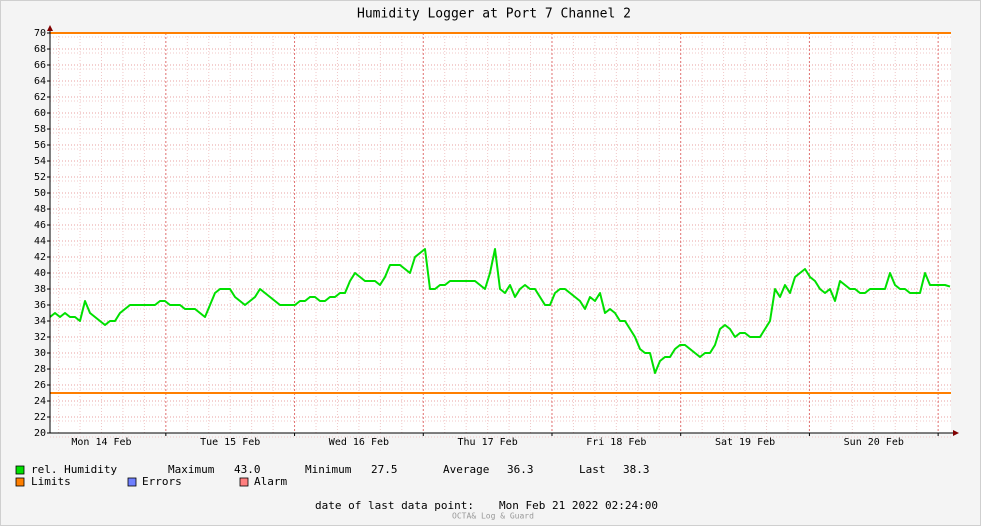 Image resolution: width=981 pixels, height=526 pixels. What do you see at coordinates (359, 442) in the screenshot?
I see `x-tick-label: Wed 16 Feb` at bounding box center [359, 442].